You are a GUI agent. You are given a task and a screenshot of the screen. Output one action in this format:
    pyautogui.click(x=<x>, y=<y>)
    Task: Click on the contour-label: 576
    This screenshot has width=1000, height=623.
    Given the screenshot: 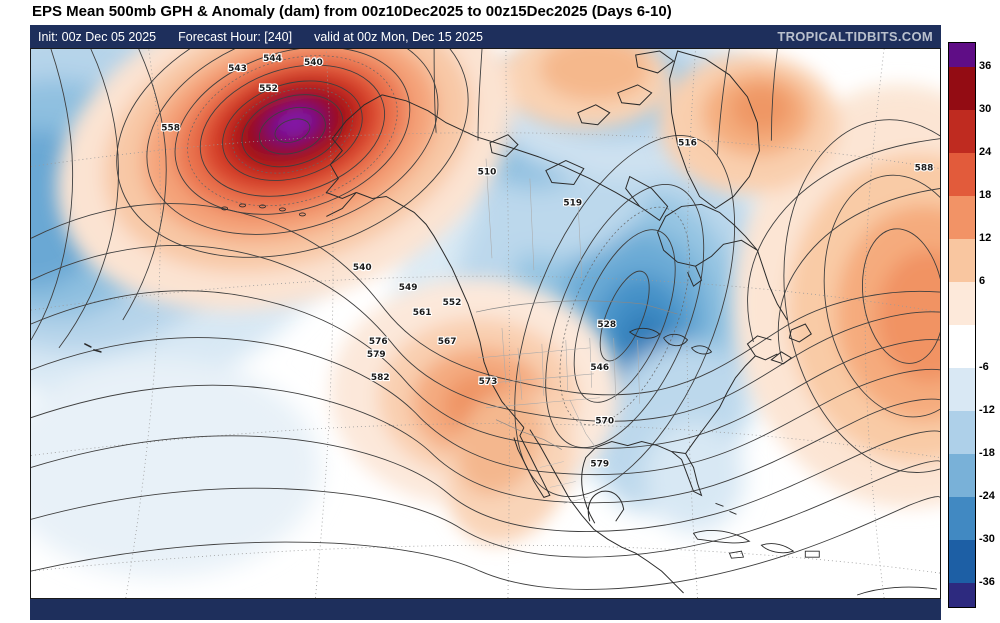 What is the action you would take?
    pyautogui.click(x=378, y=342)
    